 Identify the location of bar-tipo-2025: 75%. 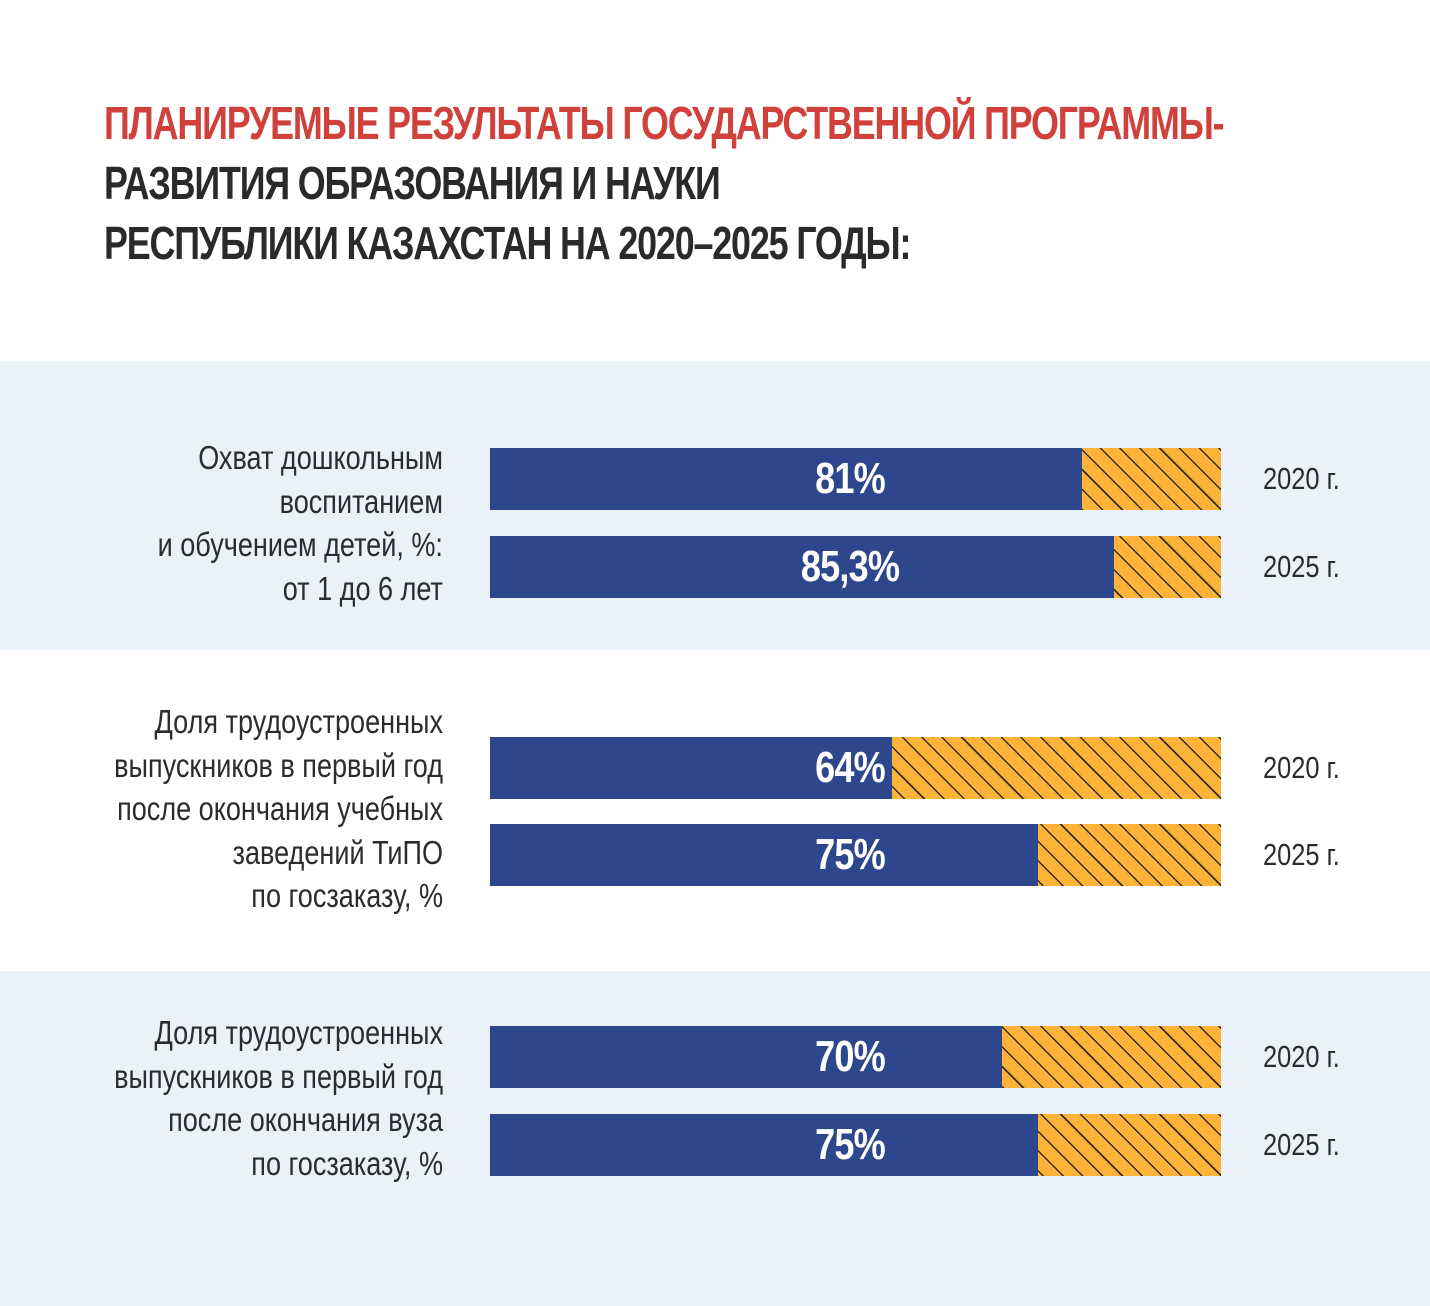
(855, 855).